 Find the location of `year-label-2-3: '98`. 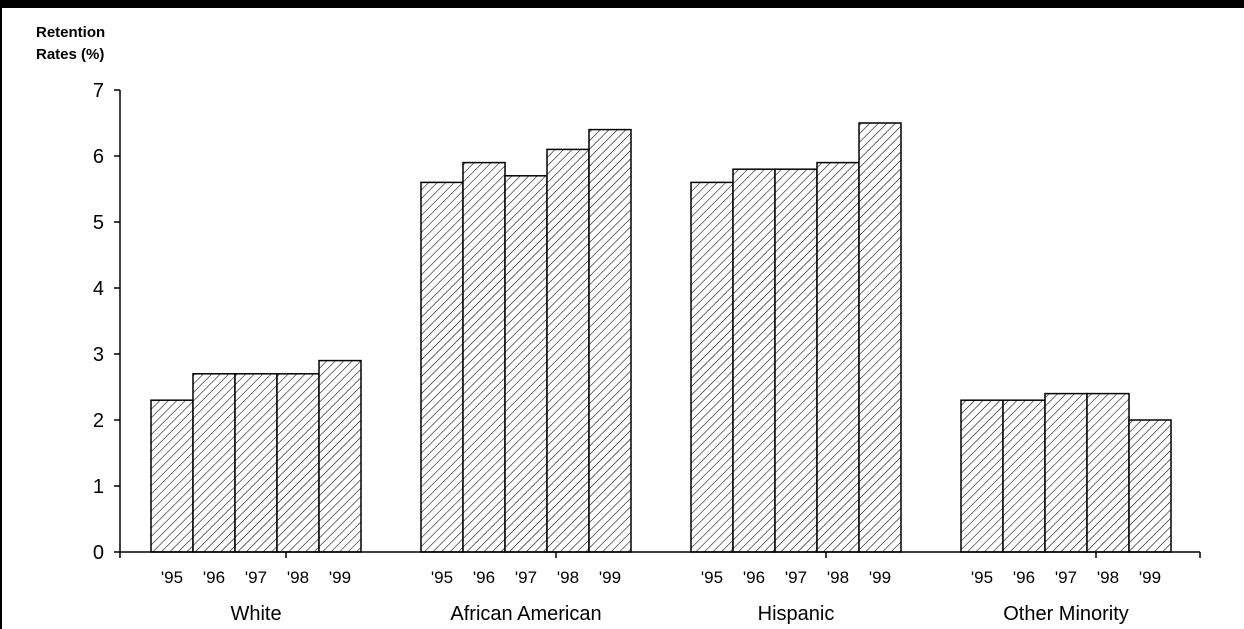

year-label-2-3: '98 is located at coordinates (838, 577).